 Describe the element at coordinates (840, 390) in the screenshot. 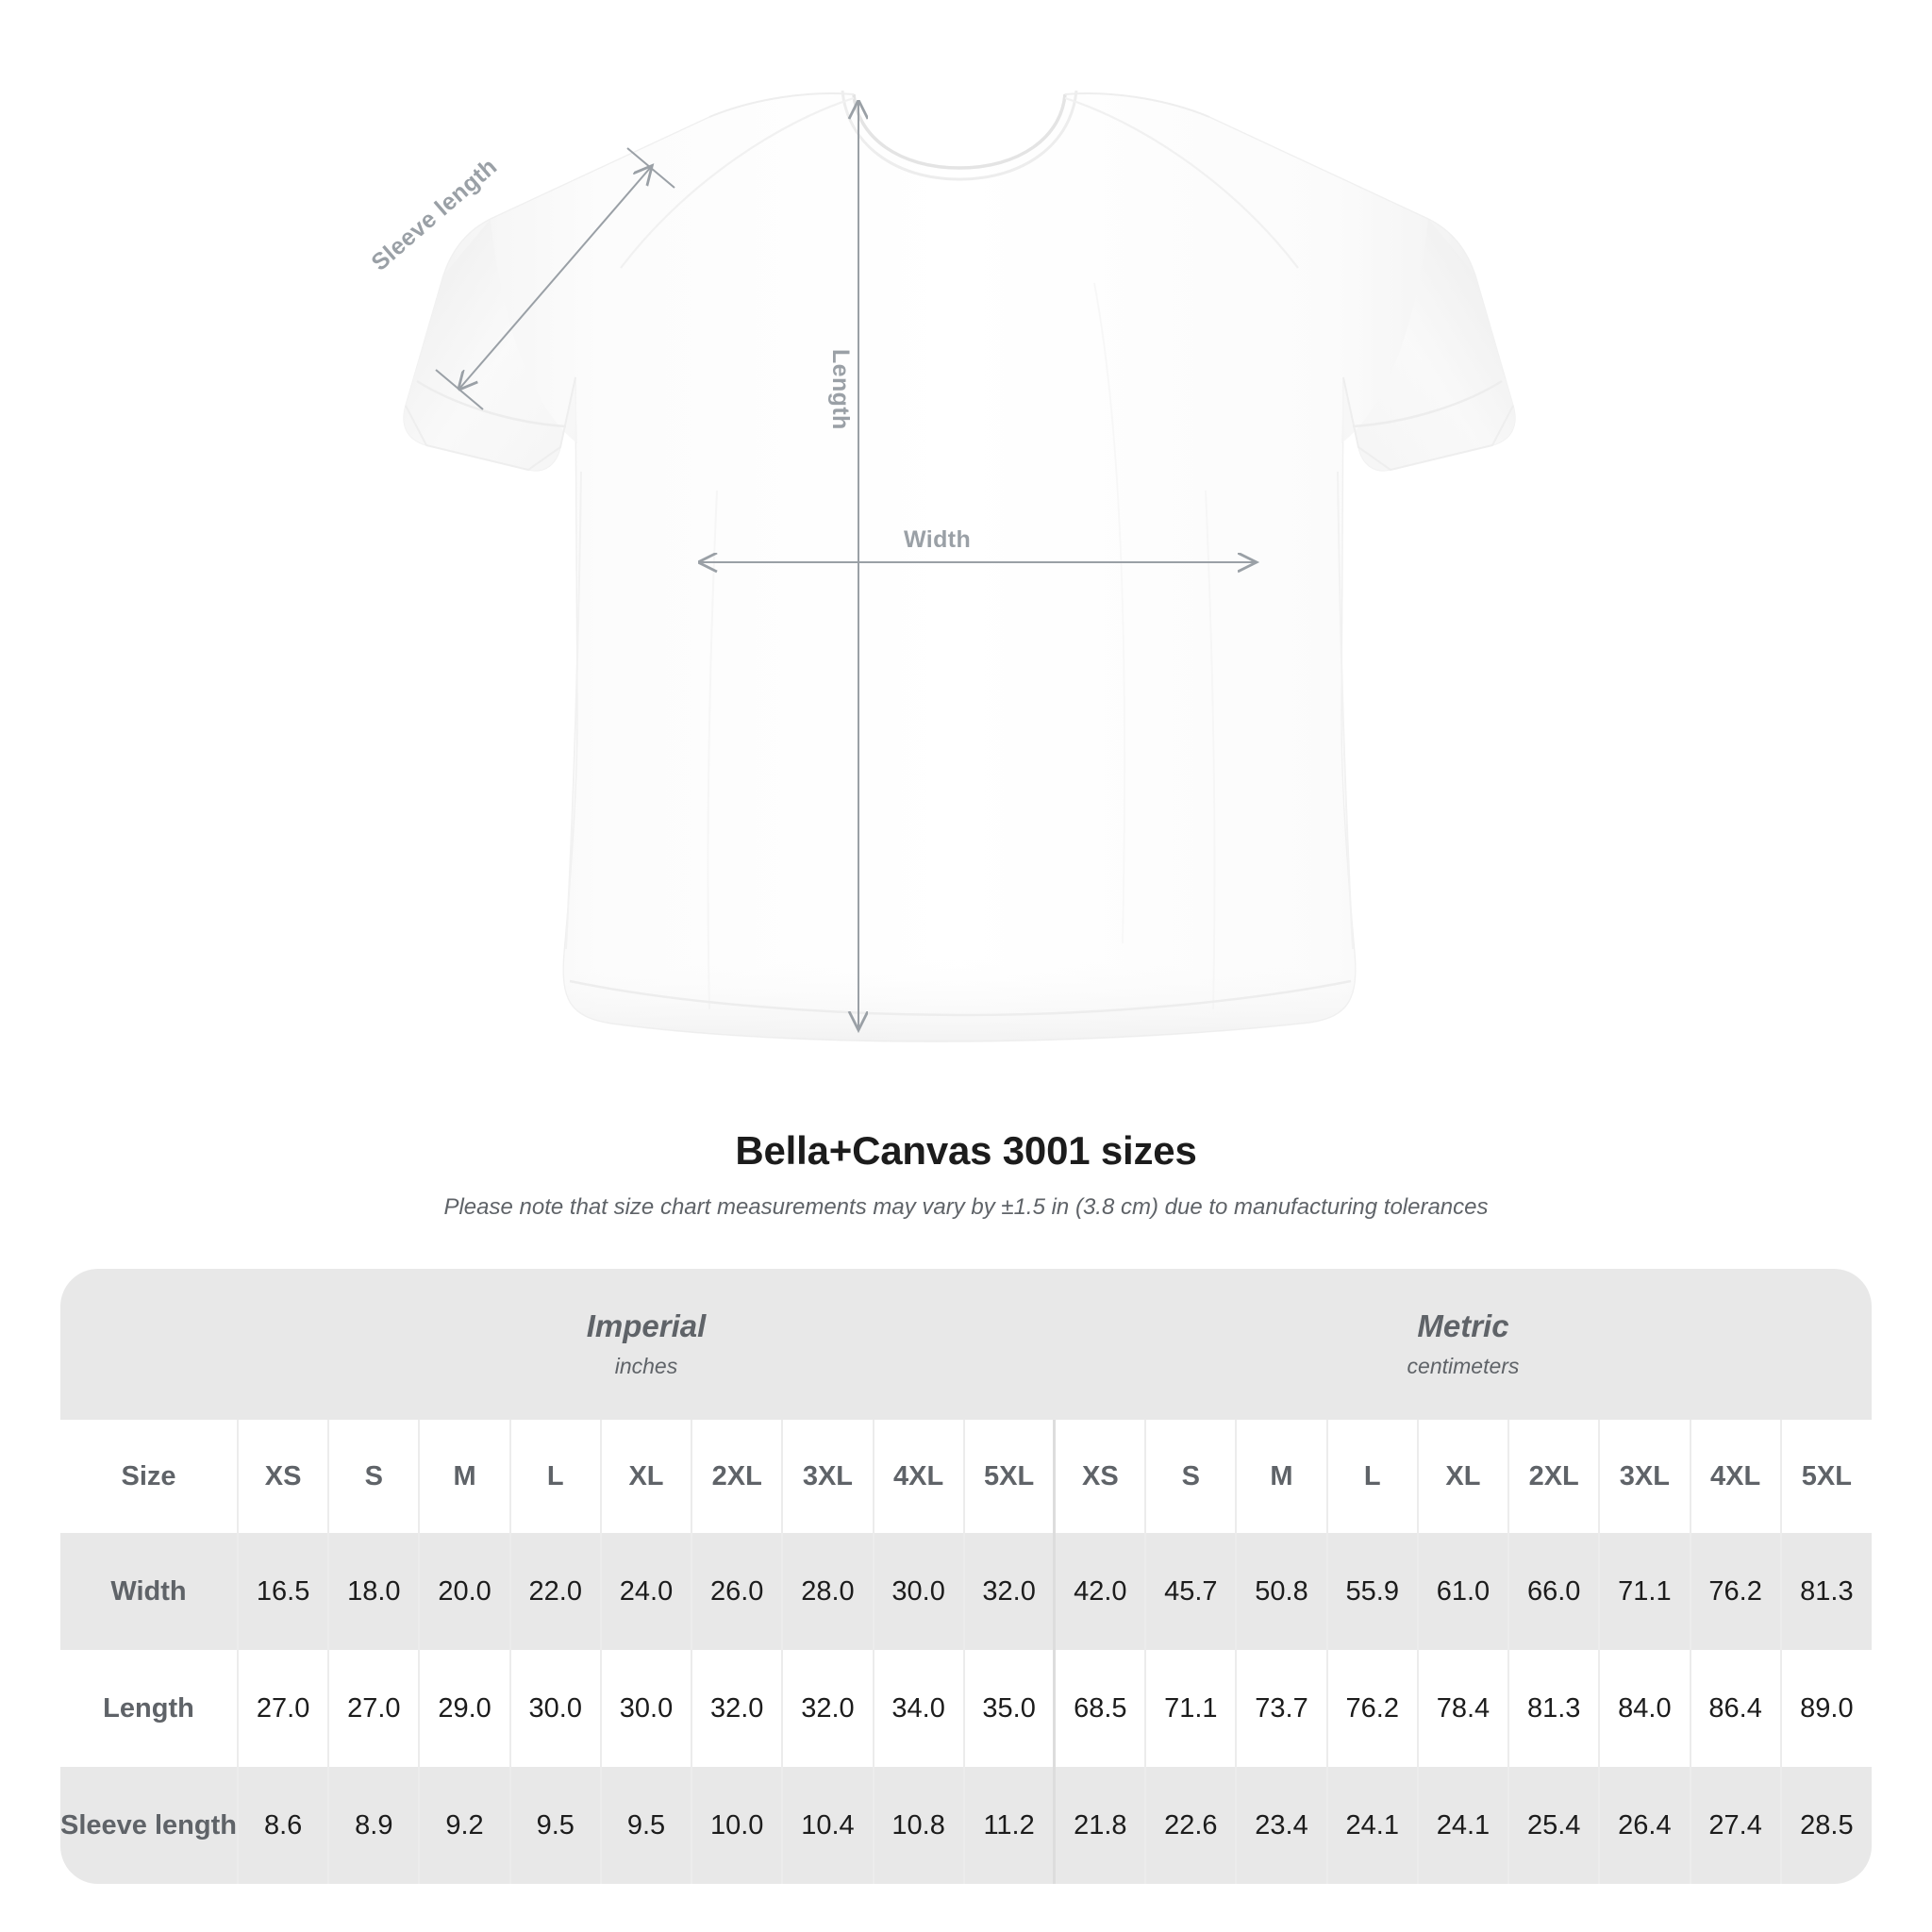

I see `length-label: Length` at that location.